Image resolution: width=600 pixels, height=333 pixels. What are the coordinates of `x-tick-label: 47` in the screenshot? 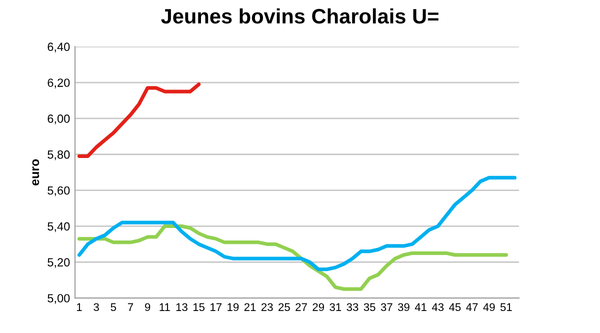 It's located at (472, 307).